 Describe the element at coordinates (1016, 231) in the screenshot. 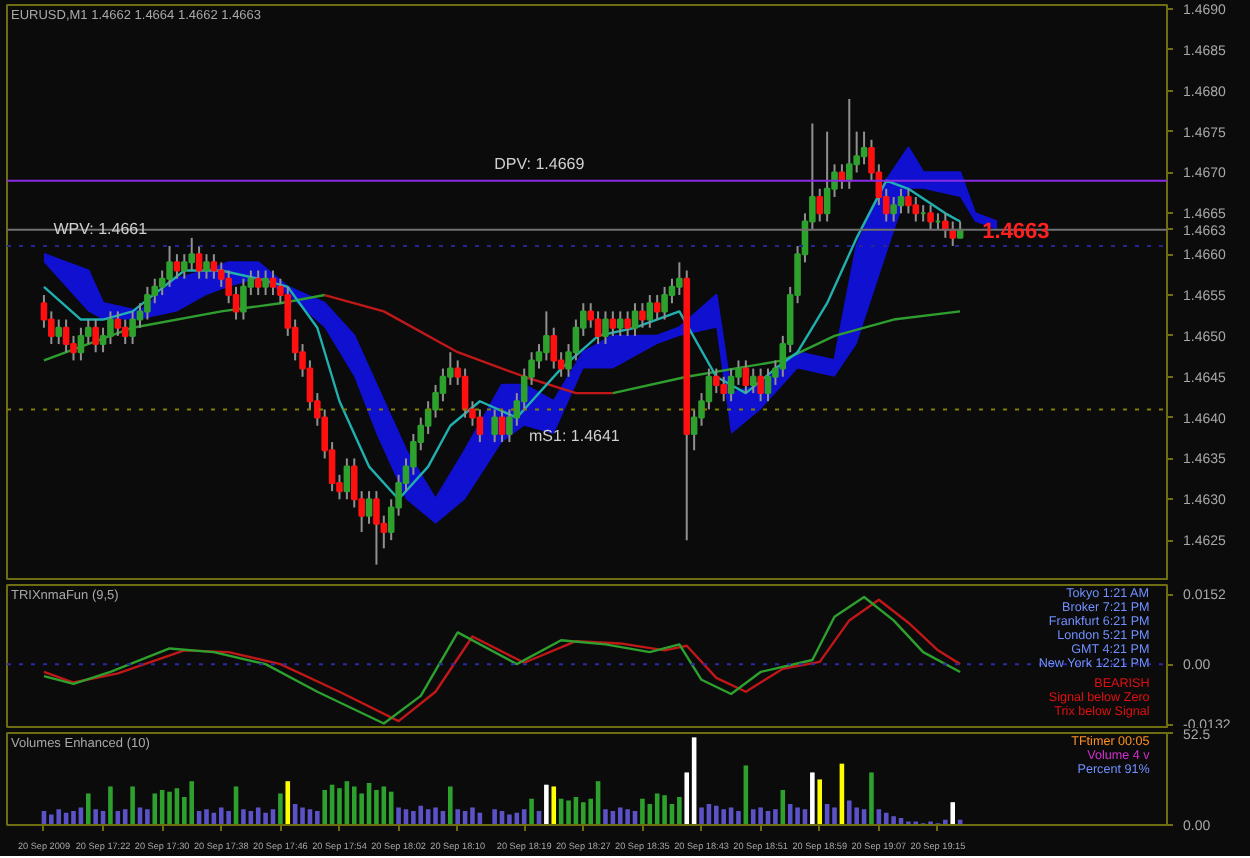

I see `annotation: 1.4663` at that location.